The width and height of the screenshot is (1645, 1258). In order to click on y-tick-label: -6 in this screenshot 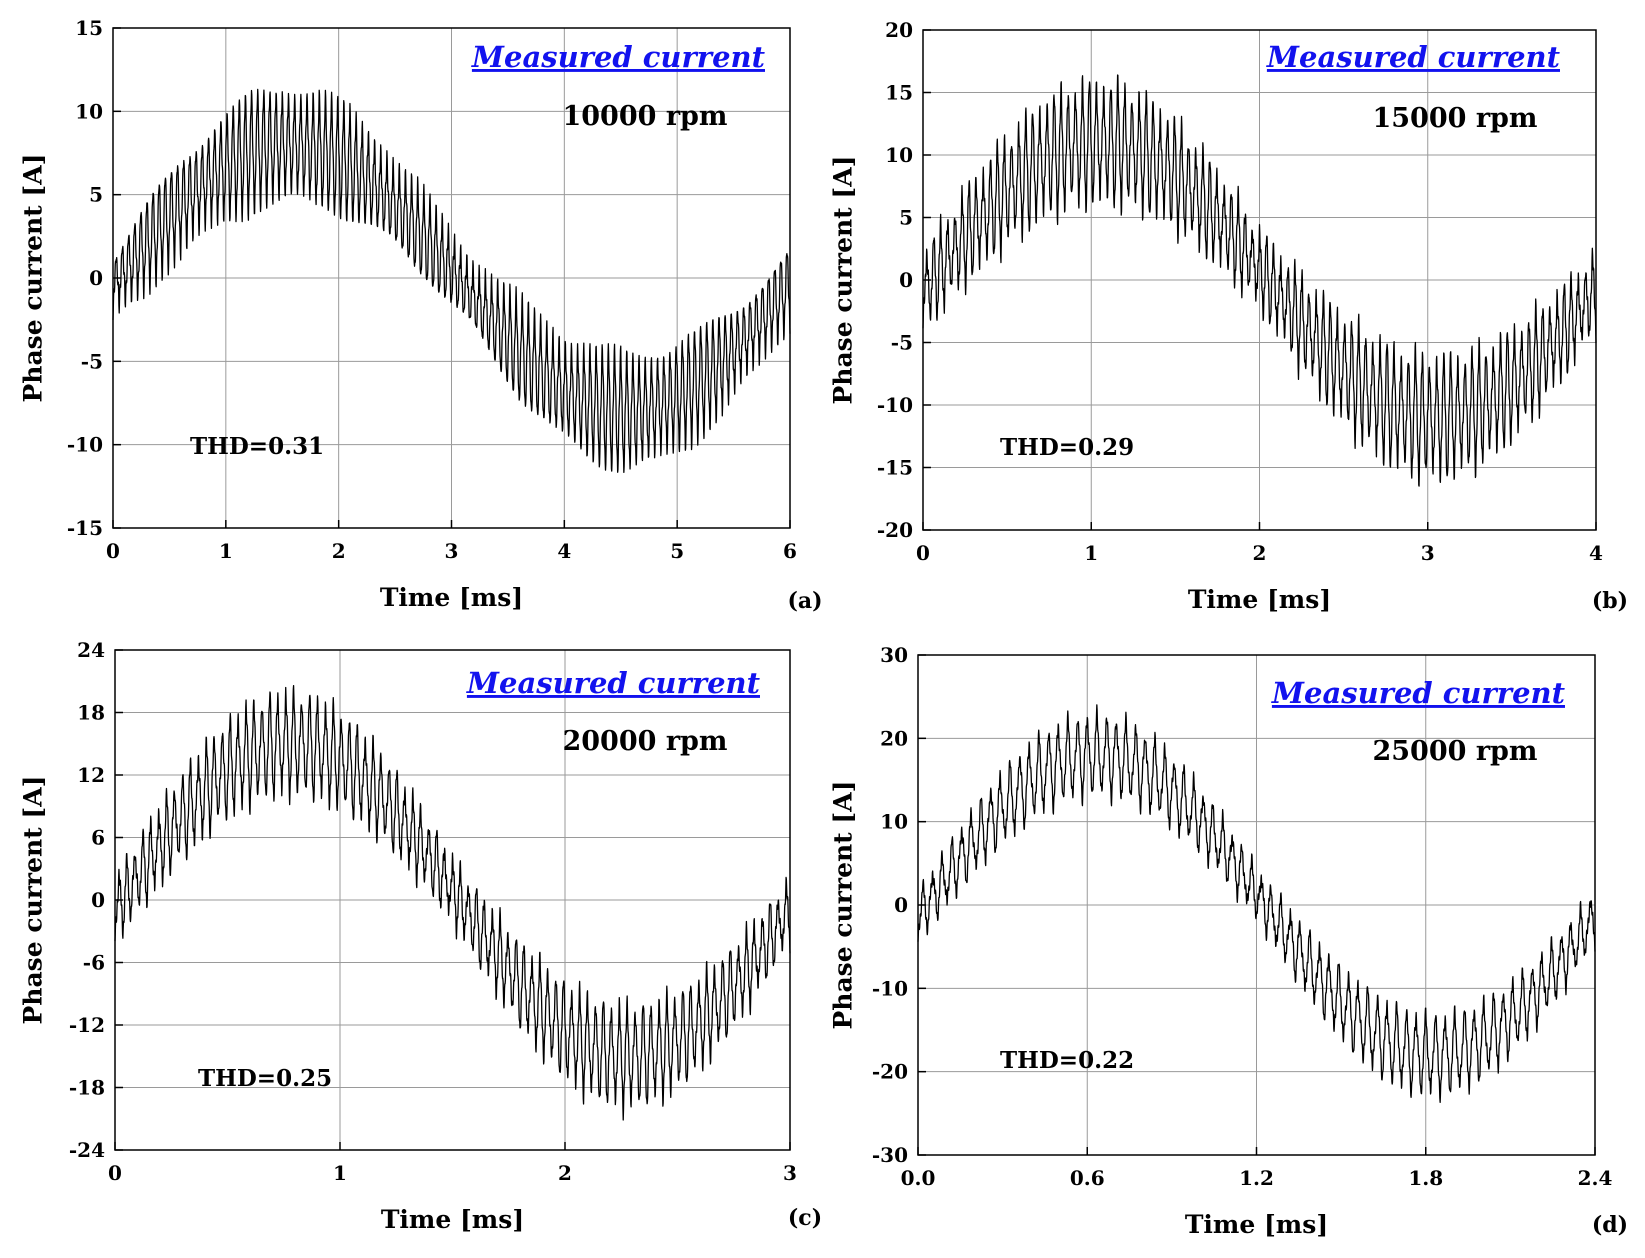, I will do `click(94, 963)`.